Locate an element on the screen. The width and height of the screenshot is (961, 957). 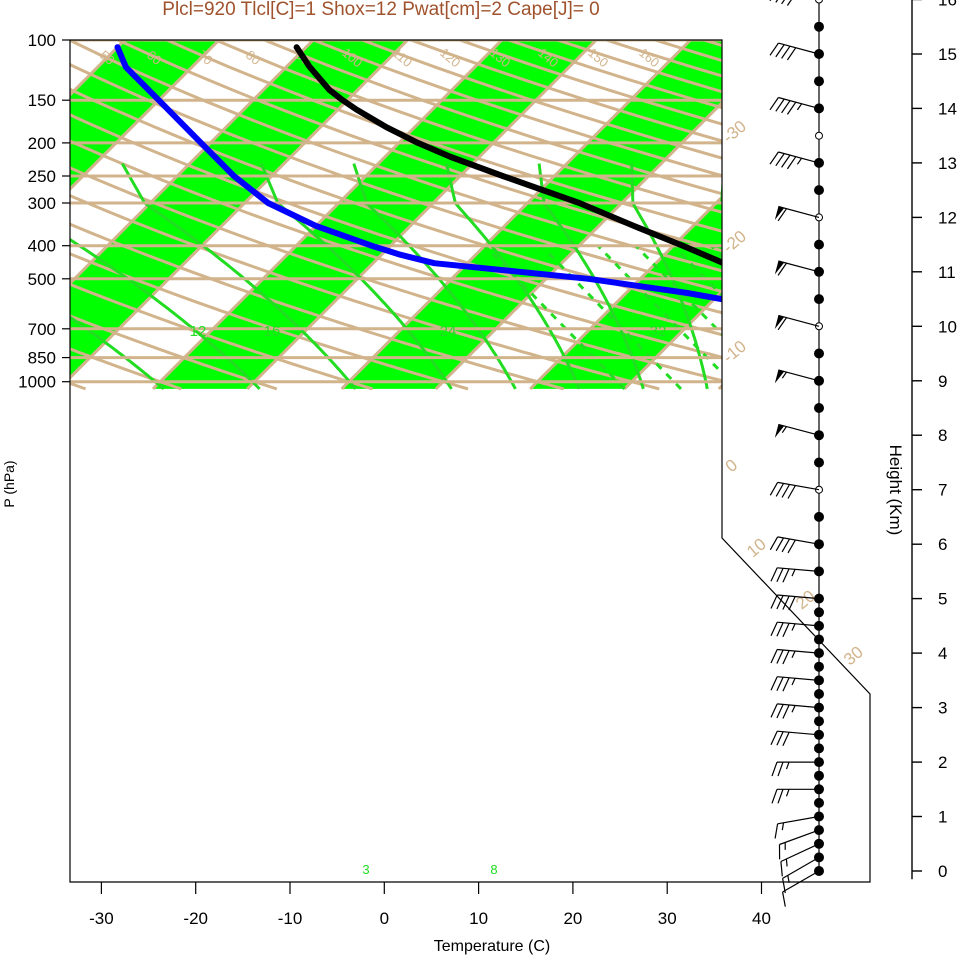
height-tick-label: 11 is located at coordinates (947, 272).